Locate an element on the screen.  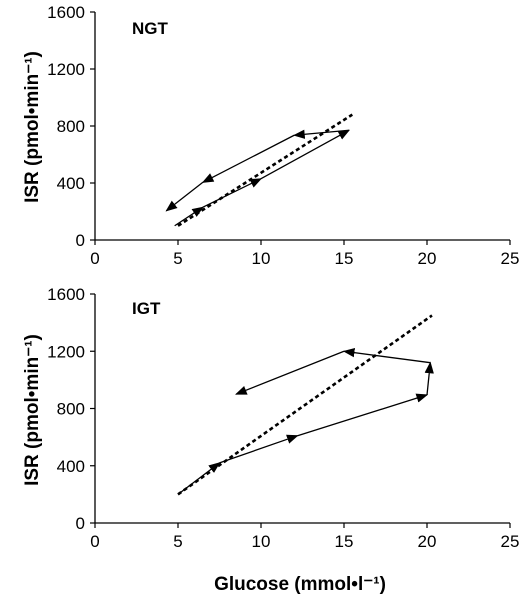
panel-ngt-x-tick-label: 25 is located at coordinates (510, 258).